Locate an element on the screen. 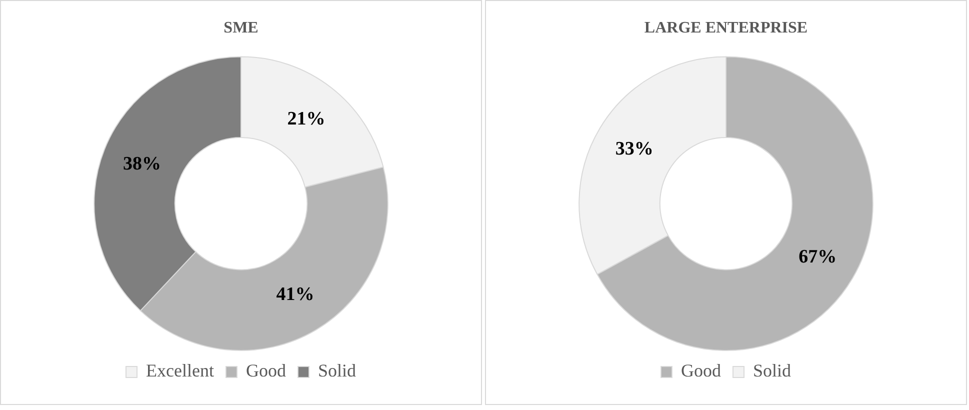 The width and height of the screenshot is (969, 410). data-label: 21% is located at coordinates (306, 119).